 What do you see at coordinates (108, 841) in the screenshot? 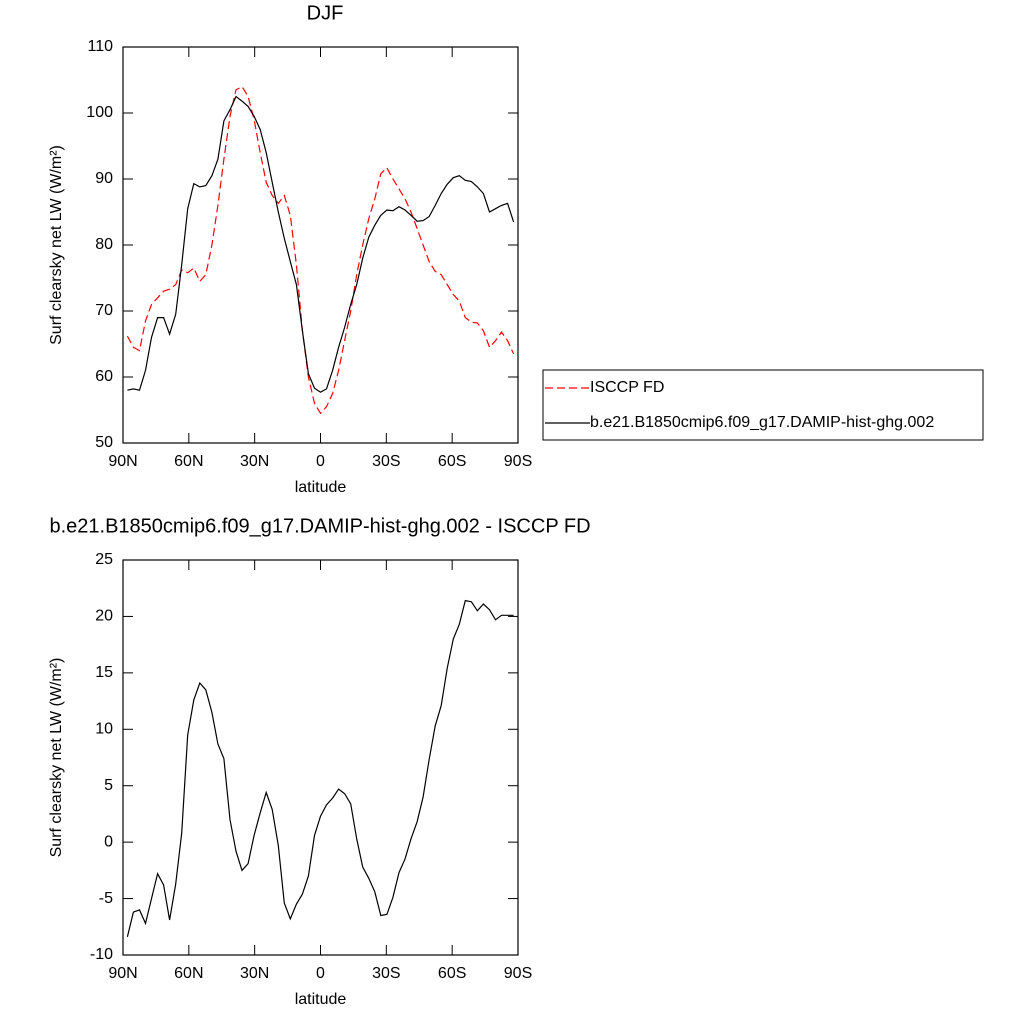
I see `y-tick-label: 0` at bounding box center [108, 841].